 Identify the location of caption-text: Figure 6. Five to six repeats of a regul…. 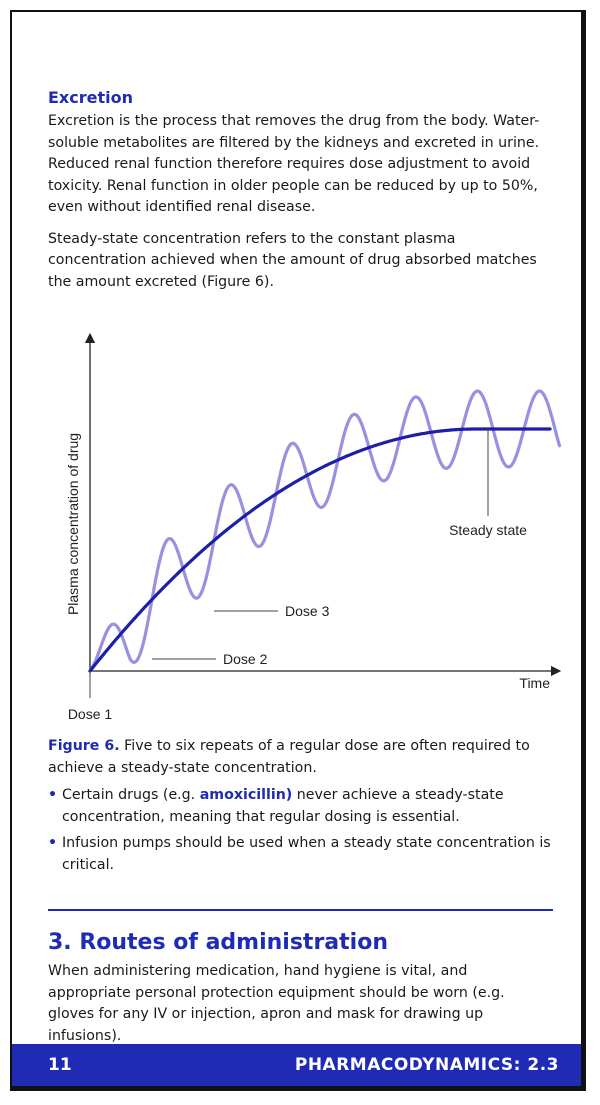
(300, 757).